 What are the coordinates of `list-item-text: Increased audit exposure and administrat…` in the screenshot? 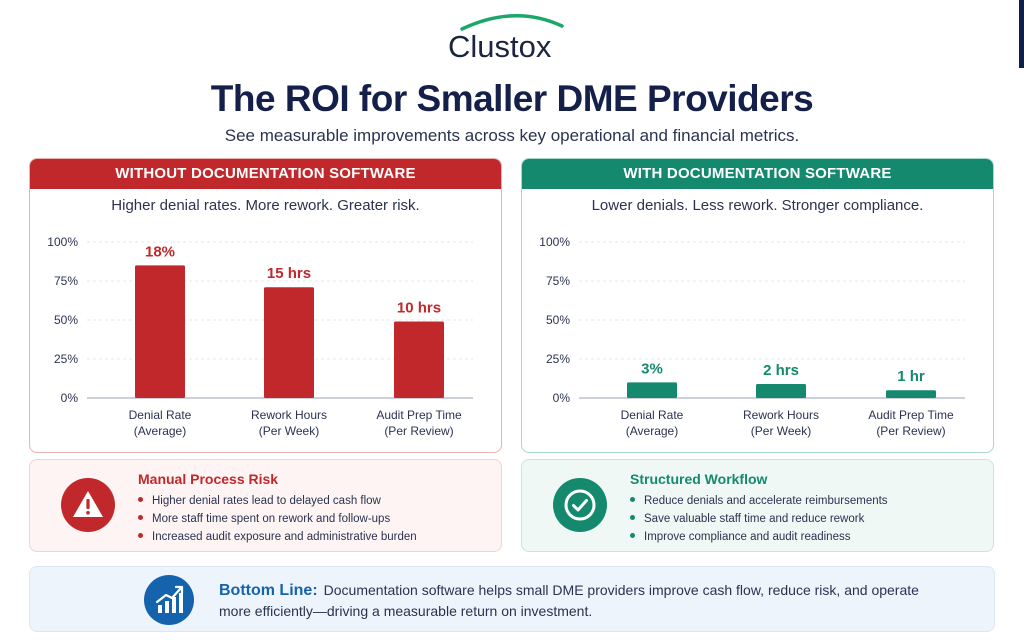 It's located at (284, 537).